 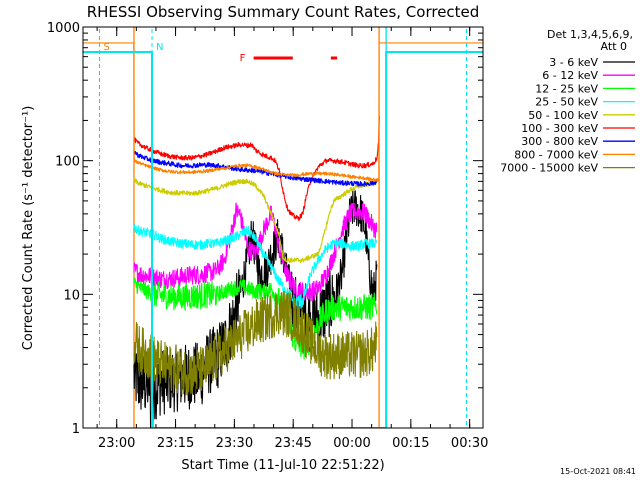 I want to click on series-line-12-25-kev, so click(x=255, y=318).